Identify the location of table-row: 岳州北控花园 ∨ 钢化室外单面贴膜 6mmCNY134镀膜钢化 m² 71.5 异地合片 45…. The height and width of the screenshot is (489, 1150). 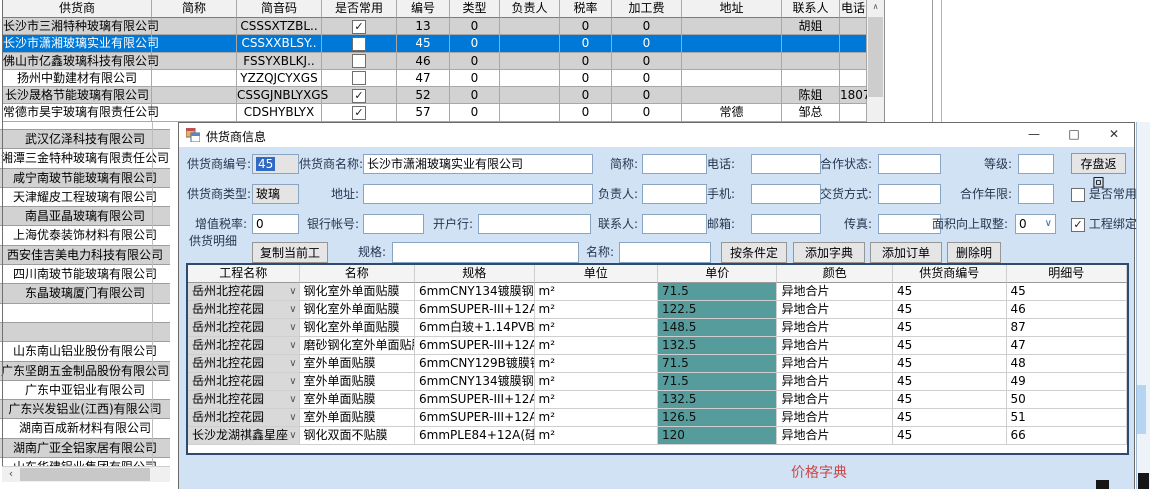
(657, 292).